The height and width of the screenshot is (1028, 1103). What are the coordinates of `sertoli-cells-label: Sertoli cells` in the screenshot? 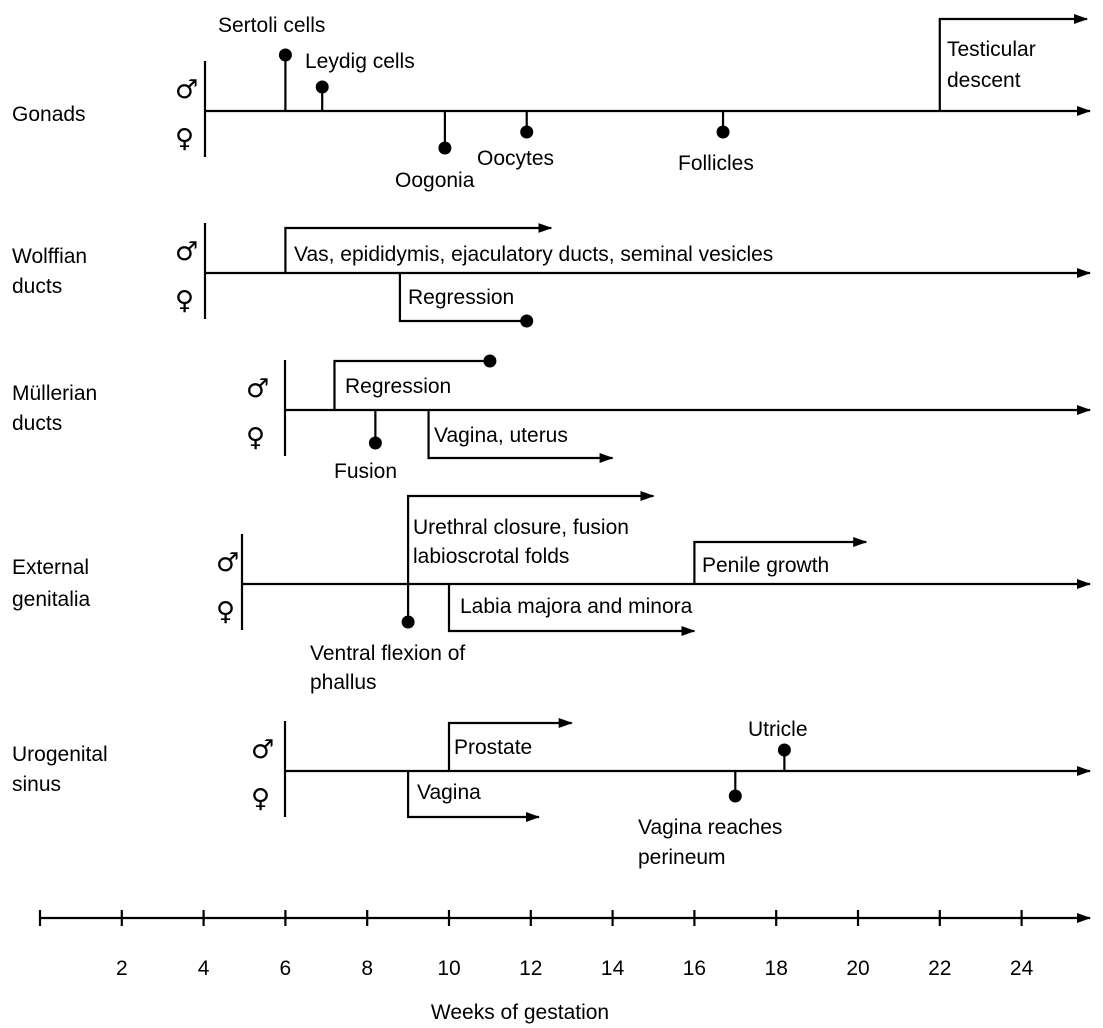 It's located at (271, 25).